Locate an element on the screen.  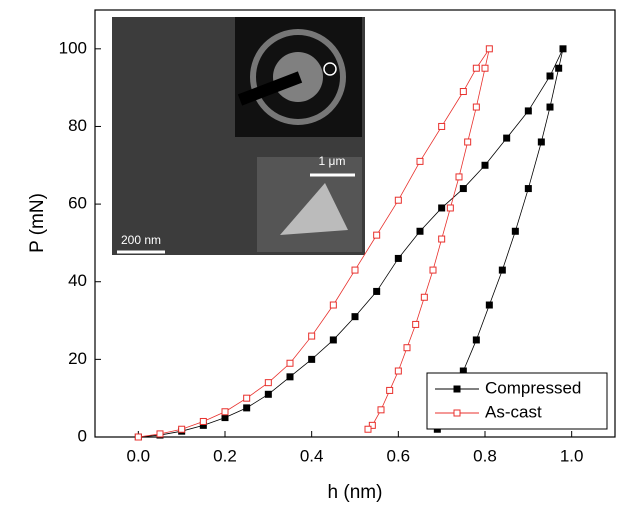
x-tick-label: 1.0 is located at coordinates (572, 455).